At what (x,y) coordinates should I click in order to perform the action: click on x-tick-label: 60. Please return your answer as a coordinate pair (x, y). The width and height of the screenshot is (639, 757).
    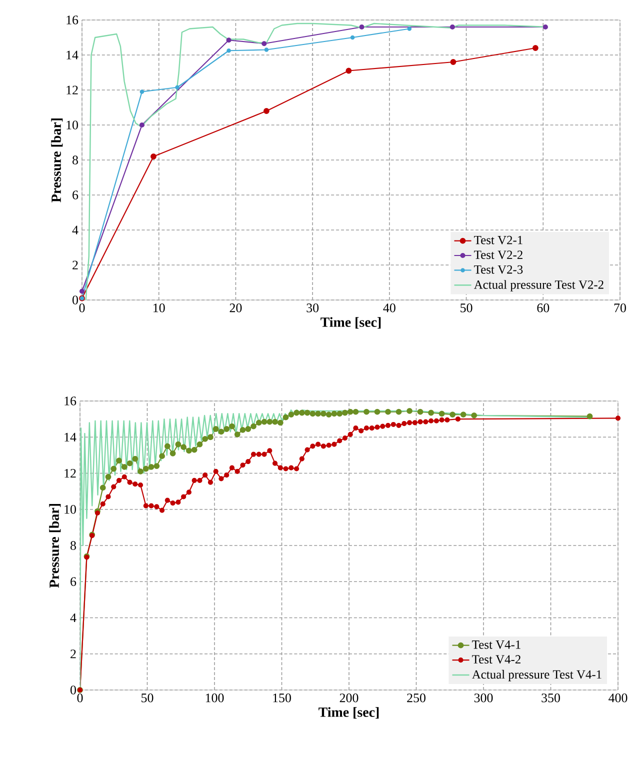
    Looking at the image, I should click on (543, 308).